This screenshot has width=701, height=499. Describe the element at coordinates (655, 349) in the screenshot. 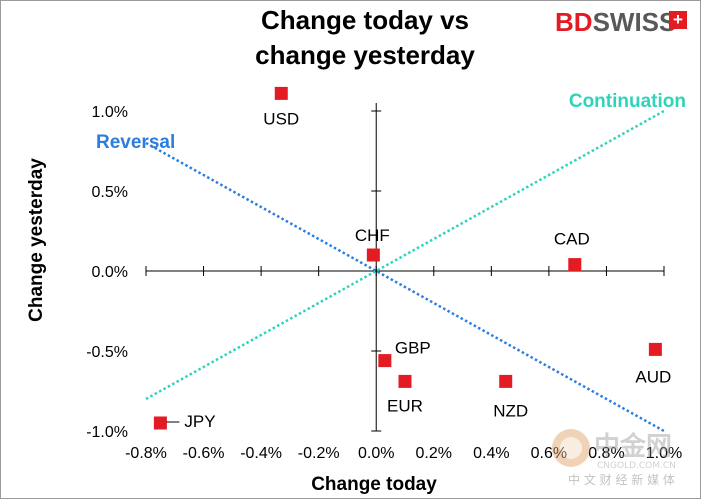

I see `point-aud` at that location.